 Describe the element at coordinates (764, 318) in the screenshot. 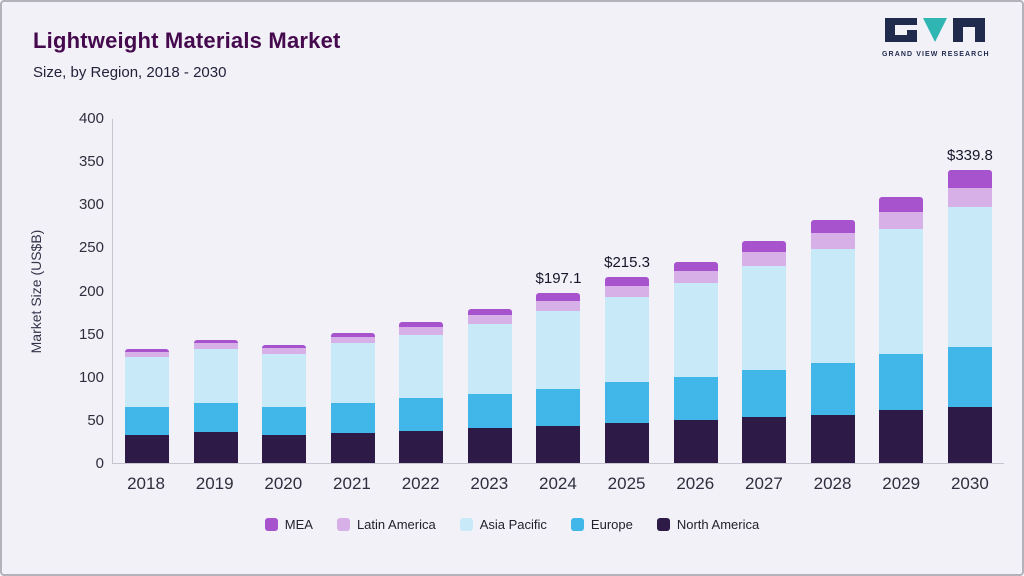

I see `bar-segment-2027-asia-pacific` at that location.